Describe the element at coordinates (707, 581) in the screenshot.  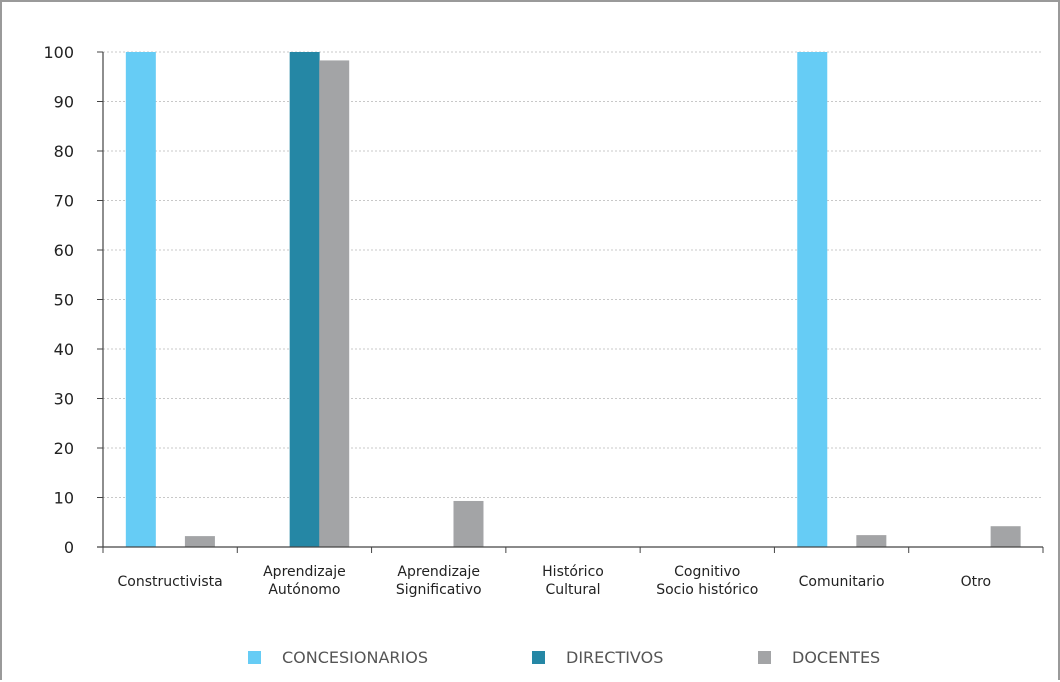
I see `category-label: Cognitivo Socio histórico` at that location.